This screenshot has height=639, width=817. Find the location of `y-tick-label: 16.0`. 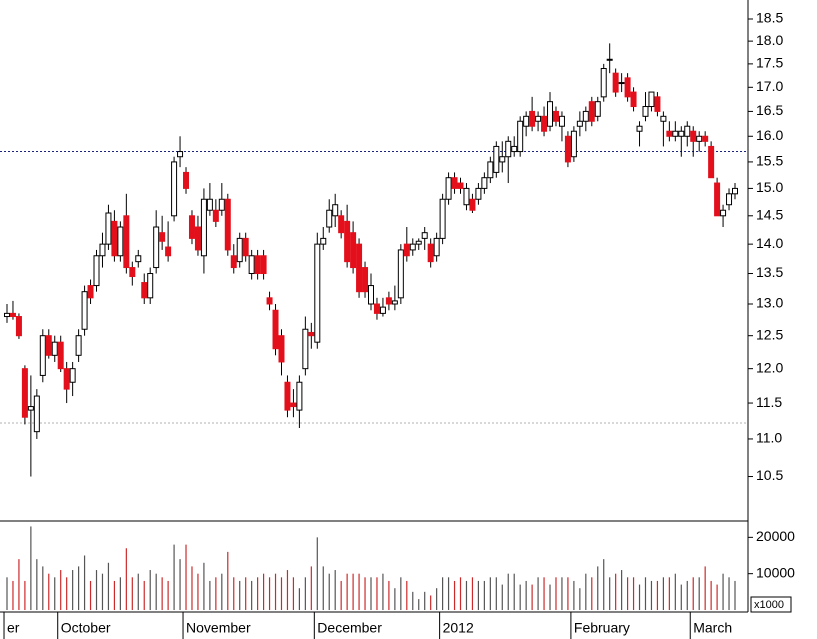

y-tick-label: 16.0 is located at coordinates (769, 135).